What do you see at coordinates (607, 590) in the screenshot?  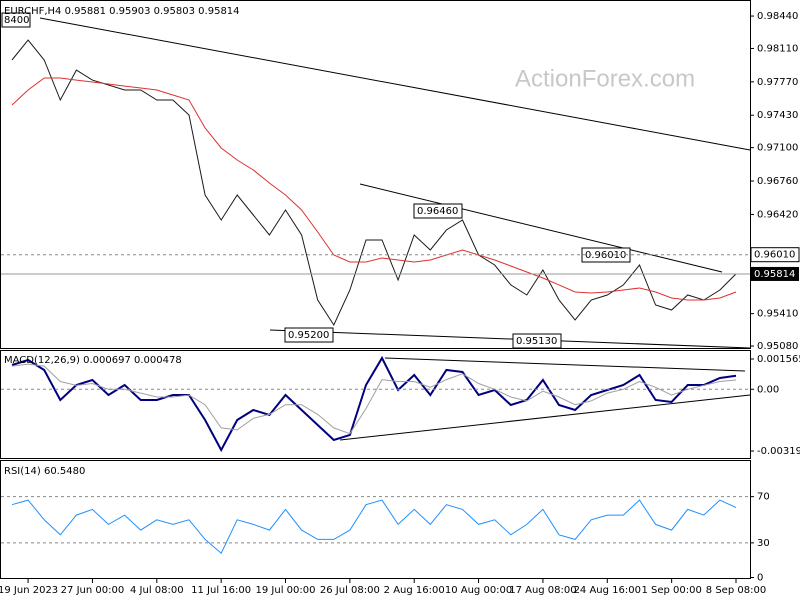 I see `x-tick-label: 24 Aug 16:00` at bounding box center [607, 590].